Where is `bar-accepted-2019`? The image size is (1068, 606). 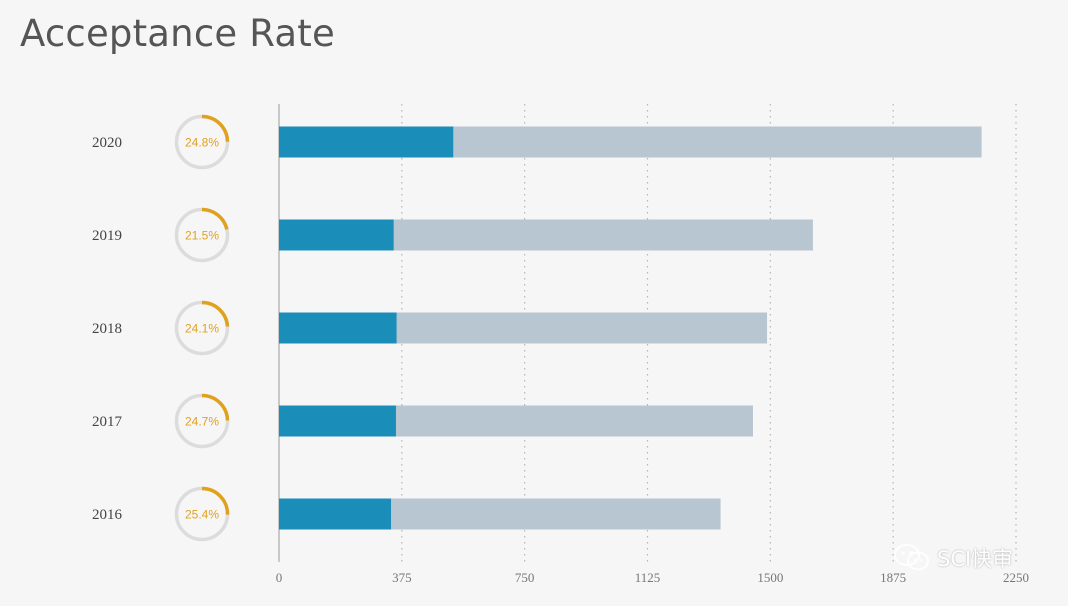 bar-accepted-2019 is located at coordinates (336, 235).